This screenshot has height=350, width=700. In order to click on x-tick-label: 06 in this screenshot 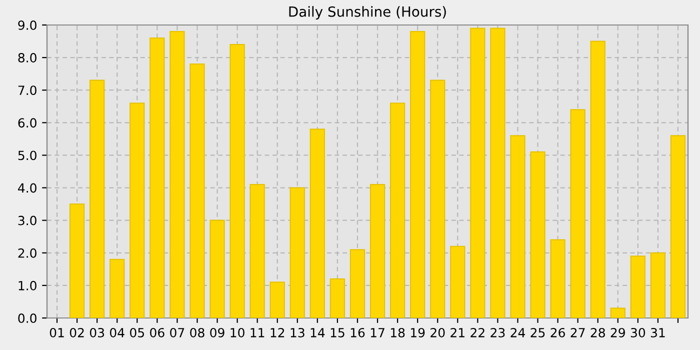, I will do `click(157, 333)`.